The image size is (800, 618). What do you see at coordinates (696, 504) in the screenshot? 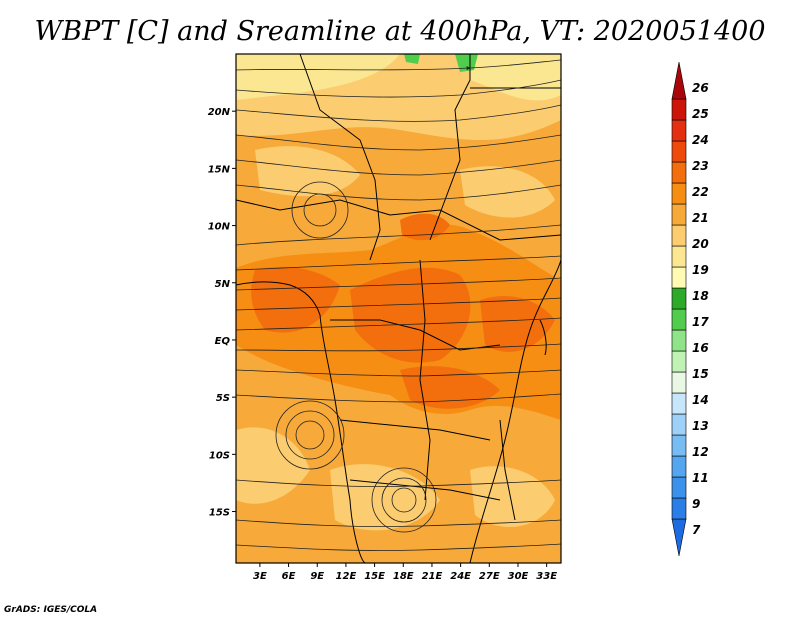
I see `colorbar-label: 9` at bounding box center [696, 504].